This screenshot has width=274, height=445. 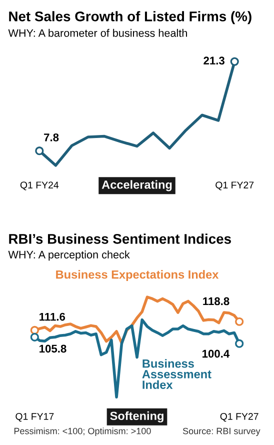 I want to click on chart-title: Net Sales Growth of Listed Firms (%), so click(x=130, y=17).